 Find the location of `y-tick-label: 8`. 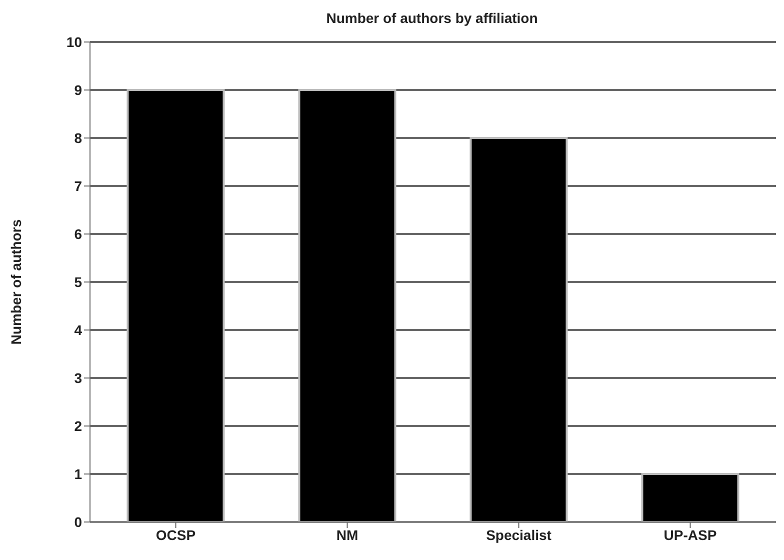

y-tick-label: 8 is located at coordinates (78, 138).